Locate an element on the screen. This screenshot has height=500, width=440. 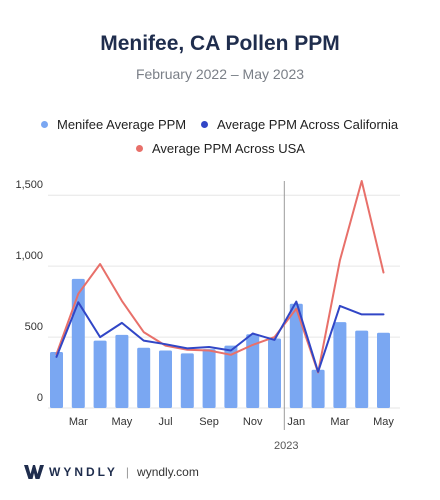
legend-label-usa: Average PPM Across USA is located at coordinates (228, 148).